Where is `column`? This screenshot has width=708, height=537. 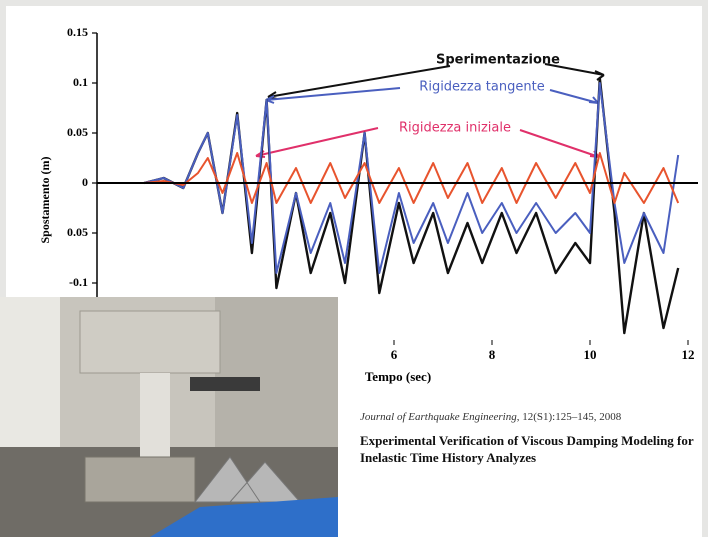 column is located at coordinates (155, 415).